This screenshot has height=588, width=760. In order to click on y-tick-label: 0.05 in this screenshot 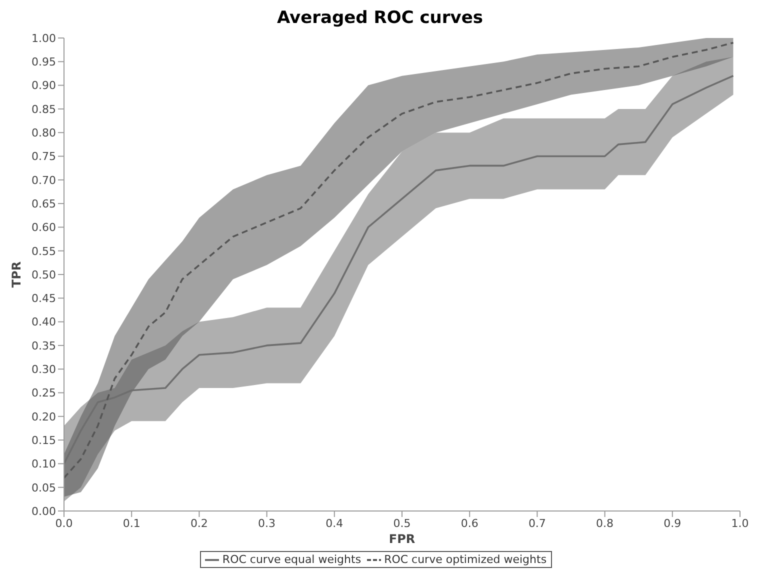, I will do `click(44, 487)`.